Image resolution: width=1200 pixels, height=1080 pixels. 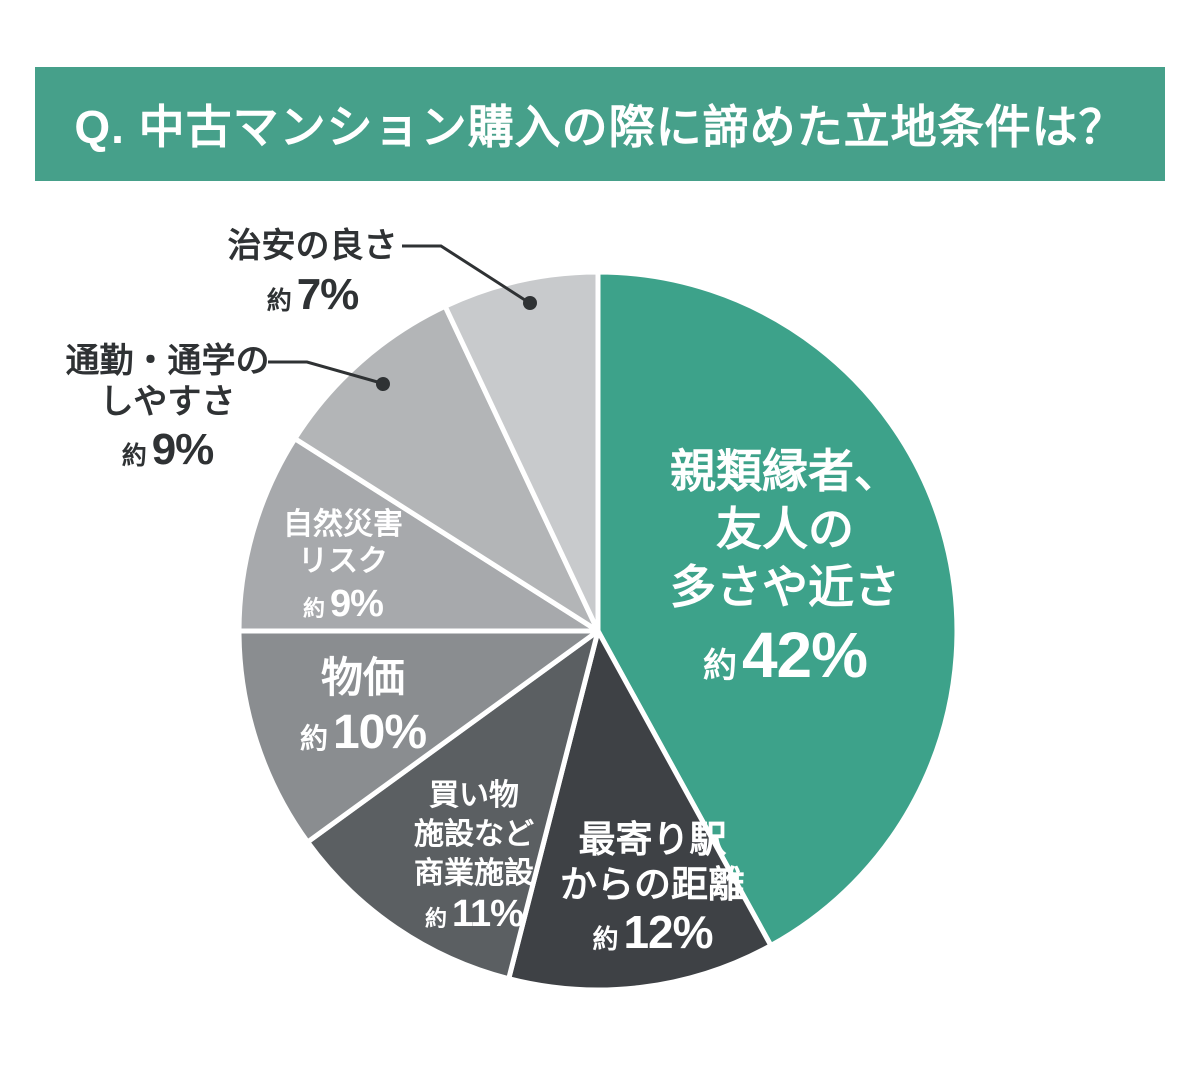 I want to click on slice-label-text: 多さや近さ, so click(x=785, y=587).